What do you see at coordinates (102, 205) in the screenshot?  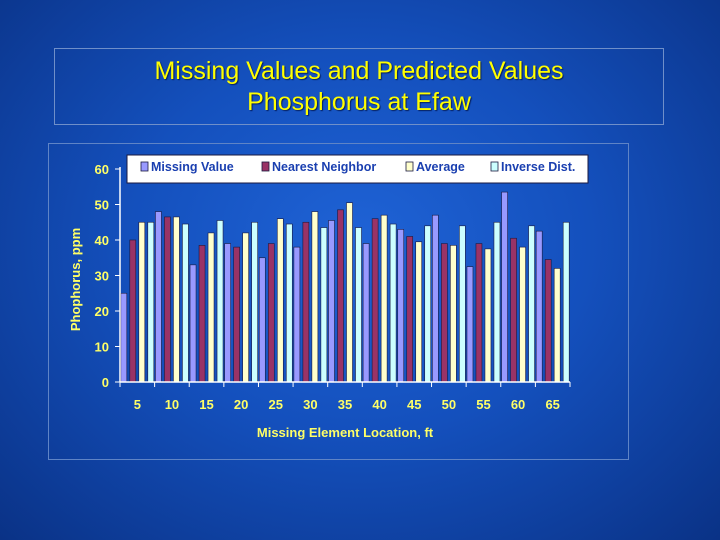 I see `y-tick-label: 50` at bounding box center [102, 205].